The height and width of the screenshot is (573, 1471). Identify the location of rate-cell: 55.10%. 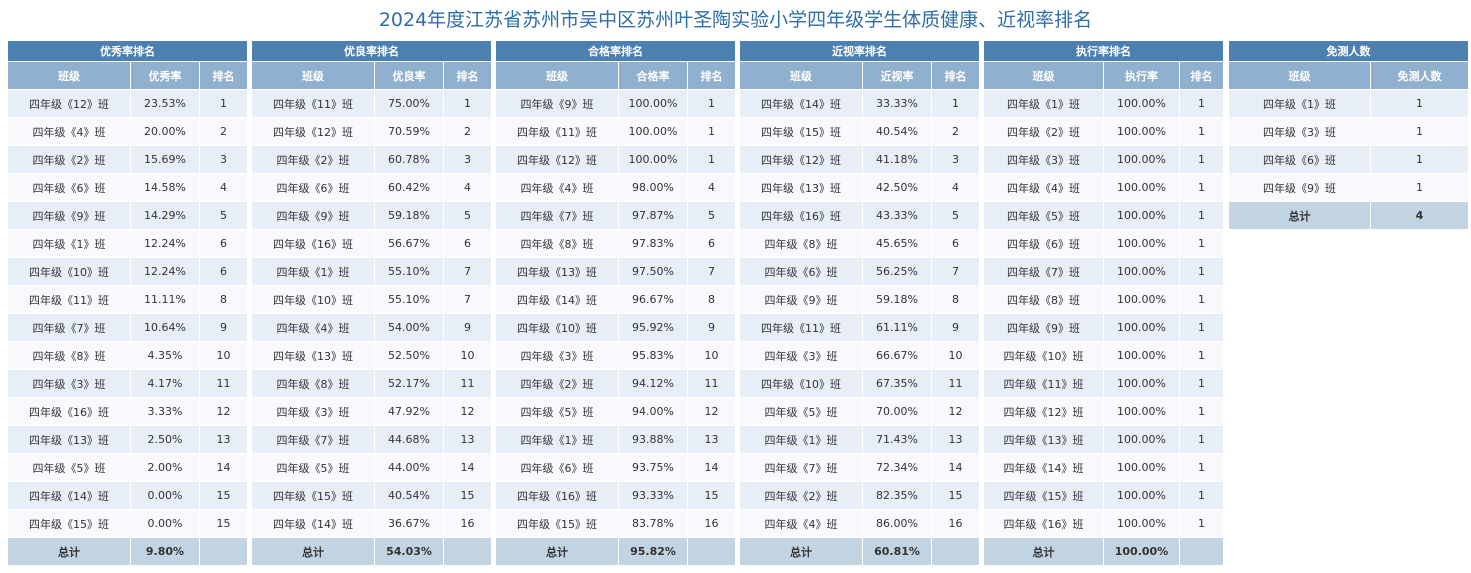
(409, 271).